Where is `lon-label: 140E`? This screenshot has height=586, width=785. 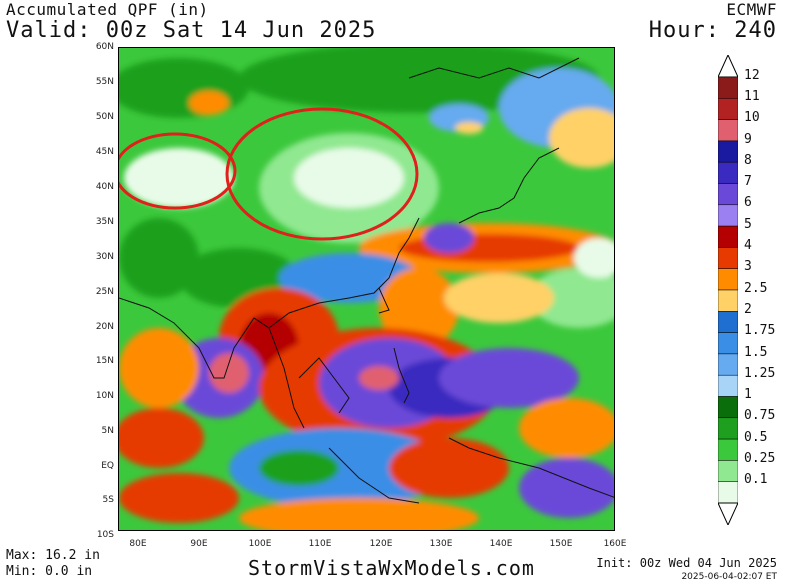 lon-label: 140E is located at coordinates (501, 544).